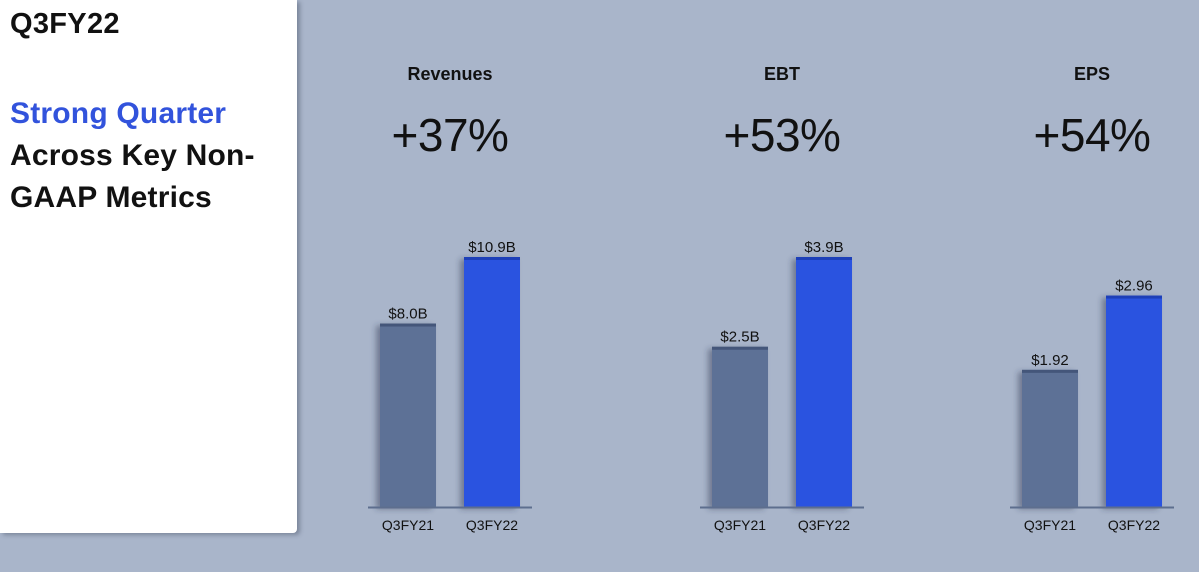 The width and height of the screenshot is (1199, 572). What do you see at coordinates (1050, 360) in the screenshot?
I see `data-label: $1.92` at bounding box center [1050, 360].